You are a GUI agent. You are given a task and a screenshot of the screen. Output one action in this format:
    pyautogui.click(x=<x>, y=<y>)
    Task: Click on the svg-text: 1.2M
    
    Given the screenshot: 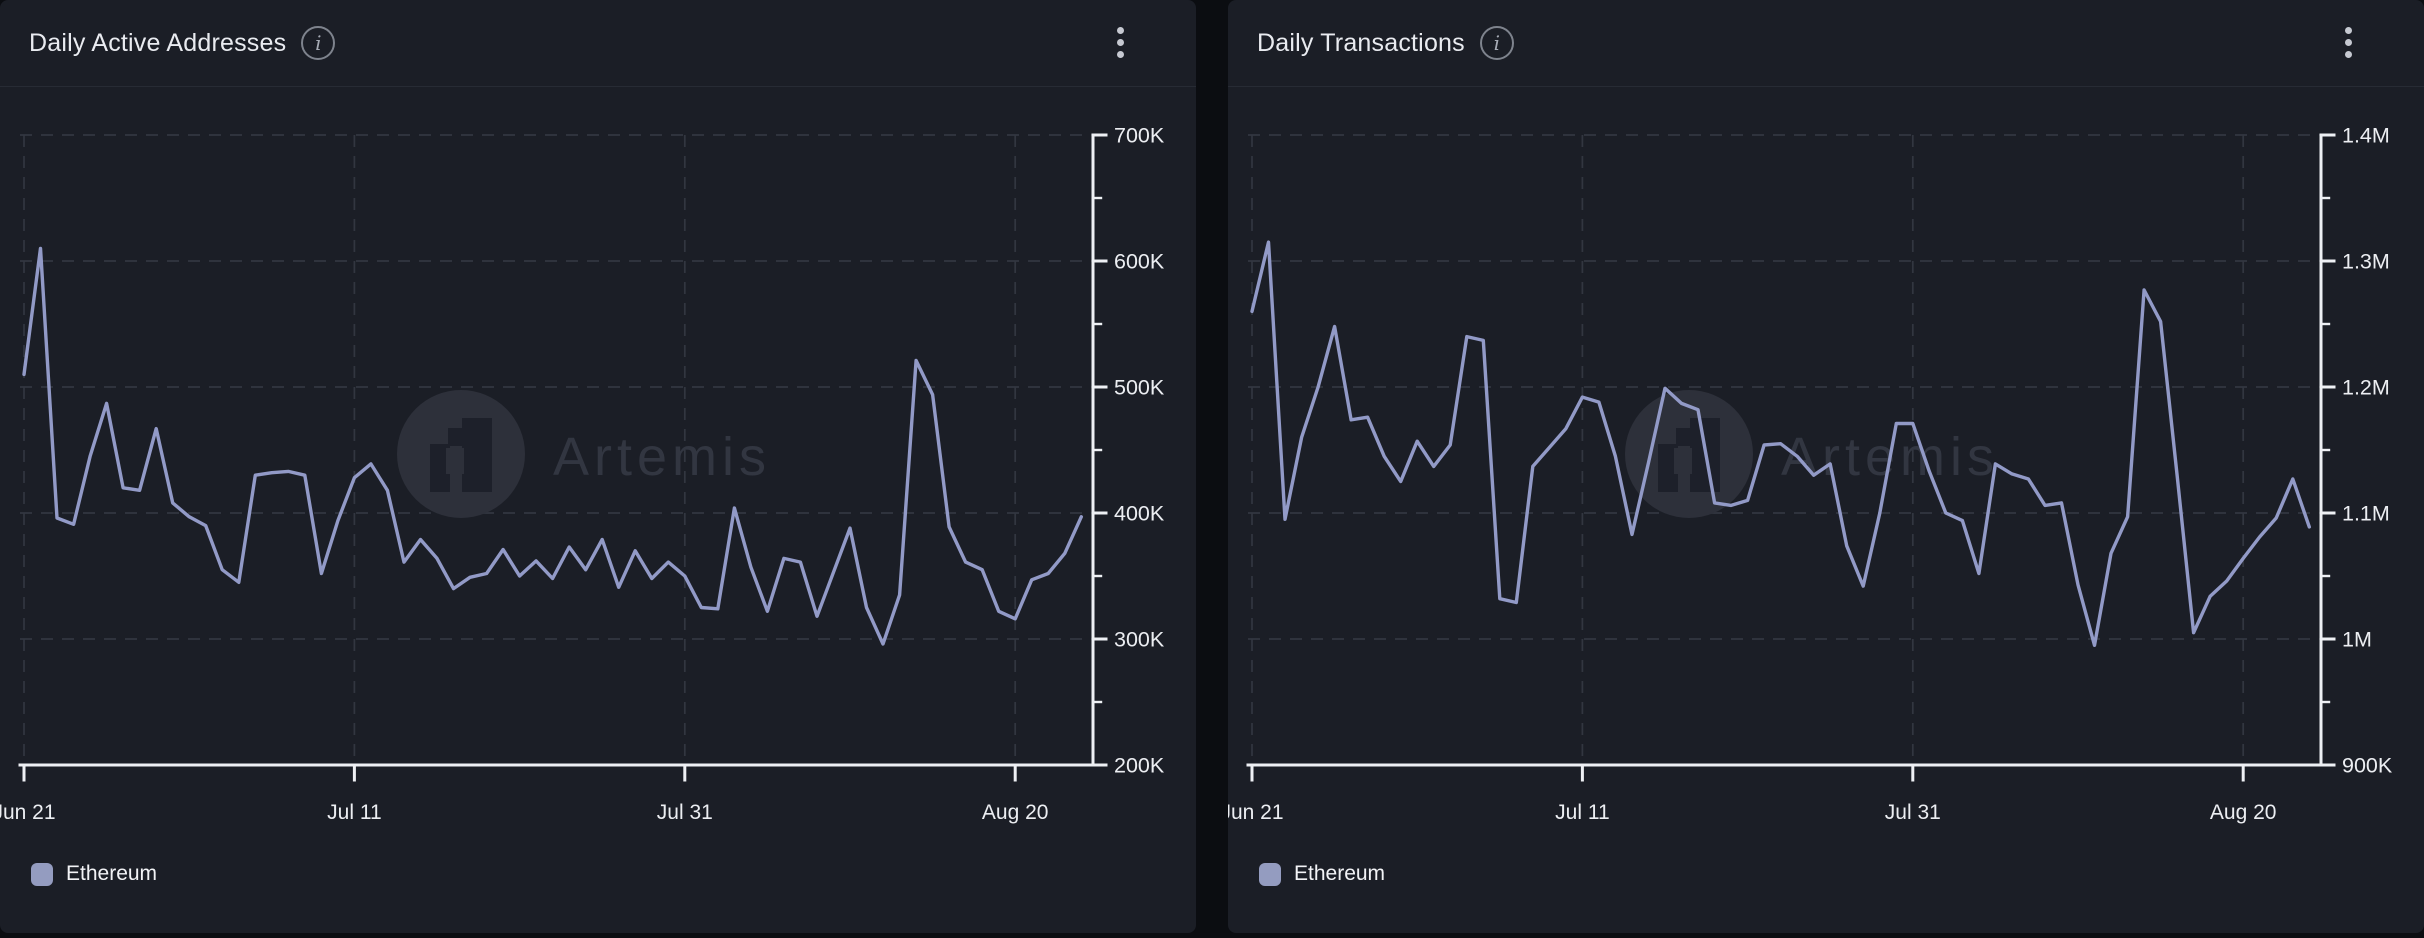 What is the action you would take?
    pyautogui.click(x=2366, y=388)
    